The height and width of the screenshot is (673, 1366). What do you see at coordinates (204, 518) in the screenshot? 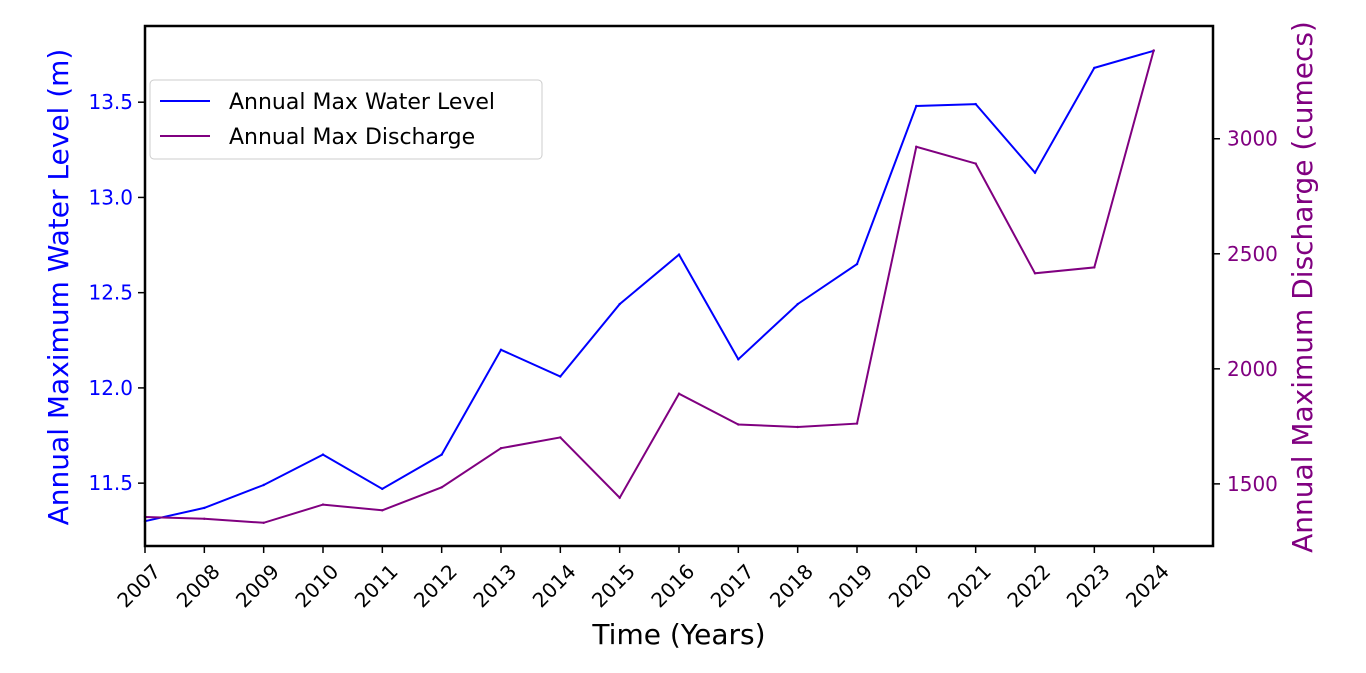
I see `data-point-annual-max-discharge-2008` at bounding box center [204, 518].